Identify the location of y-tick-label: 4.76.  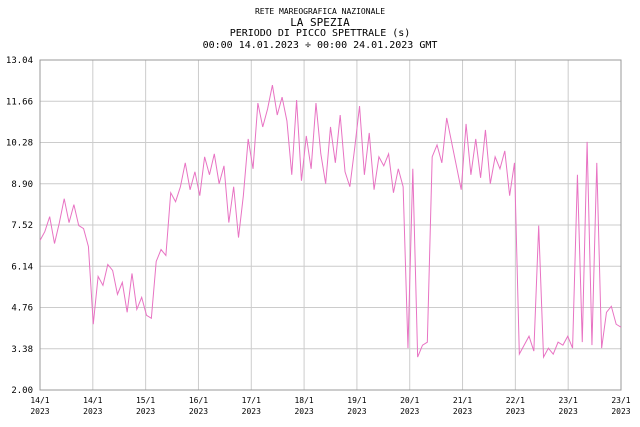
(22, 309).